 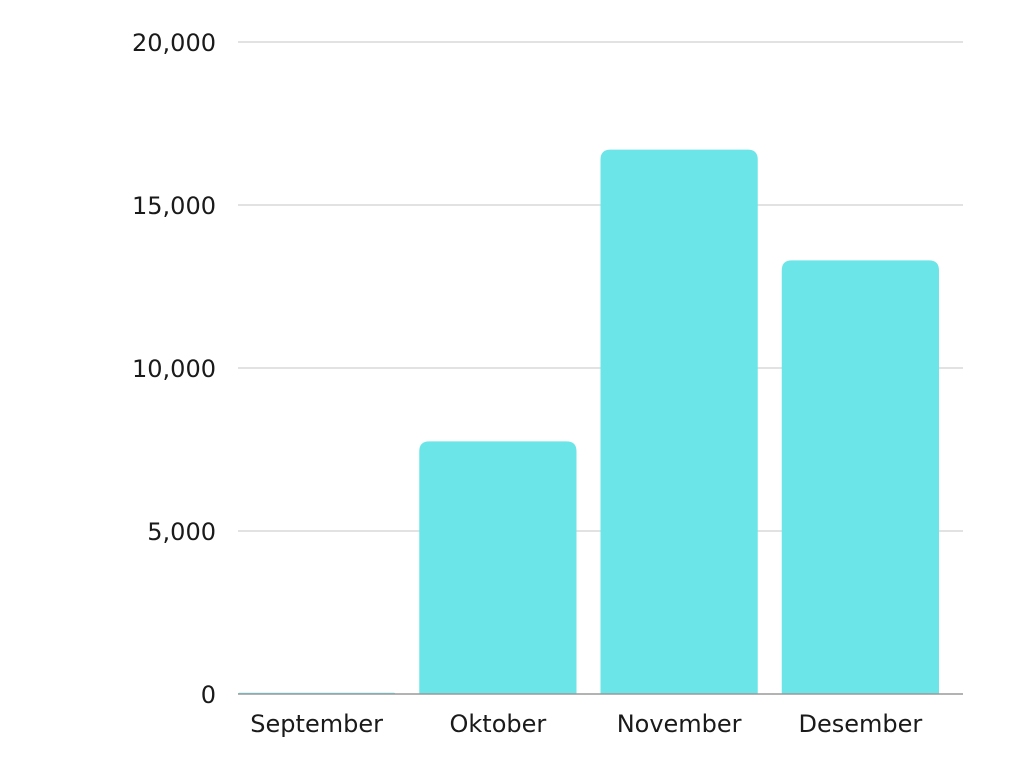 What do you see at coordinates (586, 724) in the screenshot?
I see `x-axis-category-labels: September Oktober November Desember` at bounding box center [586, 724].